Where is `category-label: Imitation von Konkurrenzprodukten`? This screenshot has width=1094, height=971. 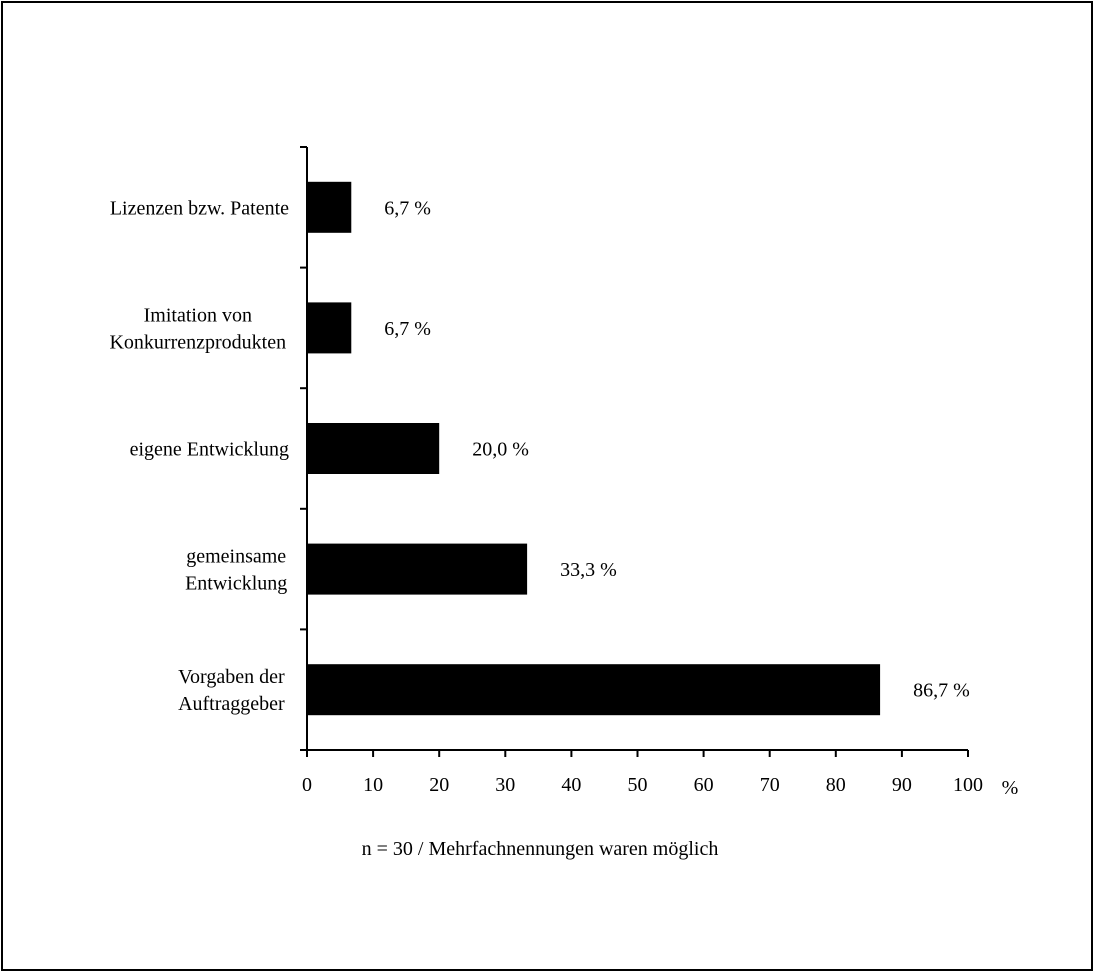 category-label: Imitation von Konkurrenzprodukten is located at coordinates (197, 328).